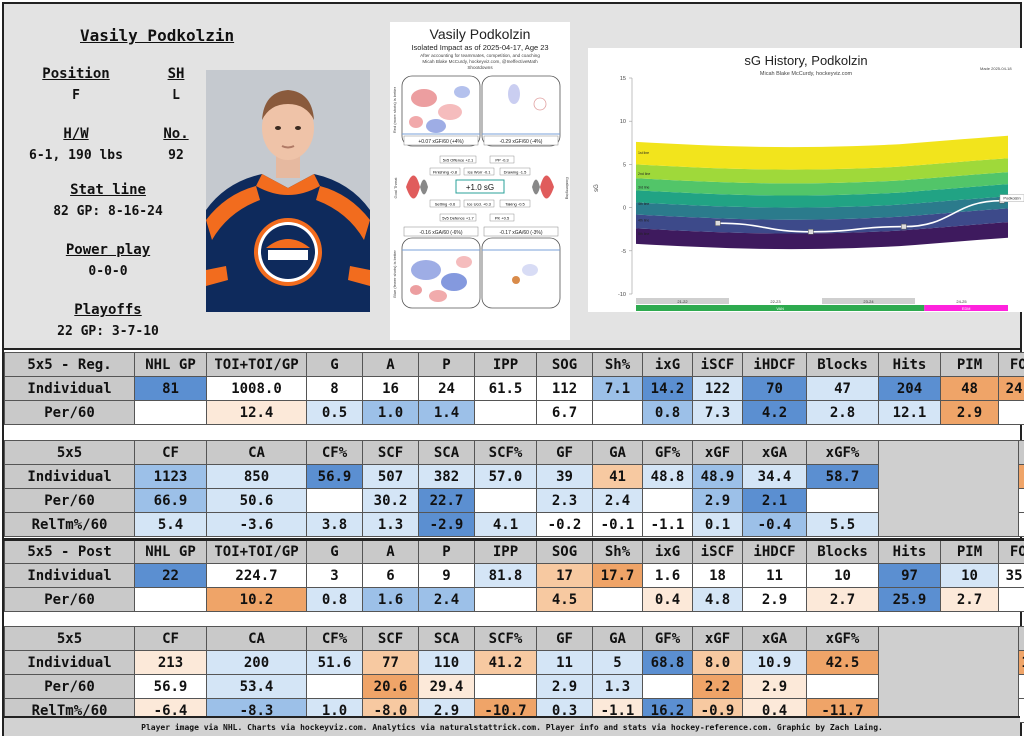 This screenshot has height=738, width=1024. Describe the element at coordinates (969, 412) in the screenshot. I see `reg-cell: 2.9` at that location.